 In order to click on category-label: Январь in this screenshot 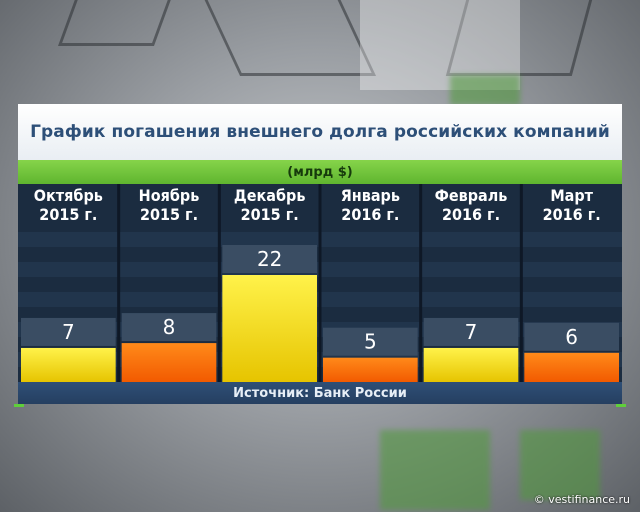, I will do `click(370, 195)`.